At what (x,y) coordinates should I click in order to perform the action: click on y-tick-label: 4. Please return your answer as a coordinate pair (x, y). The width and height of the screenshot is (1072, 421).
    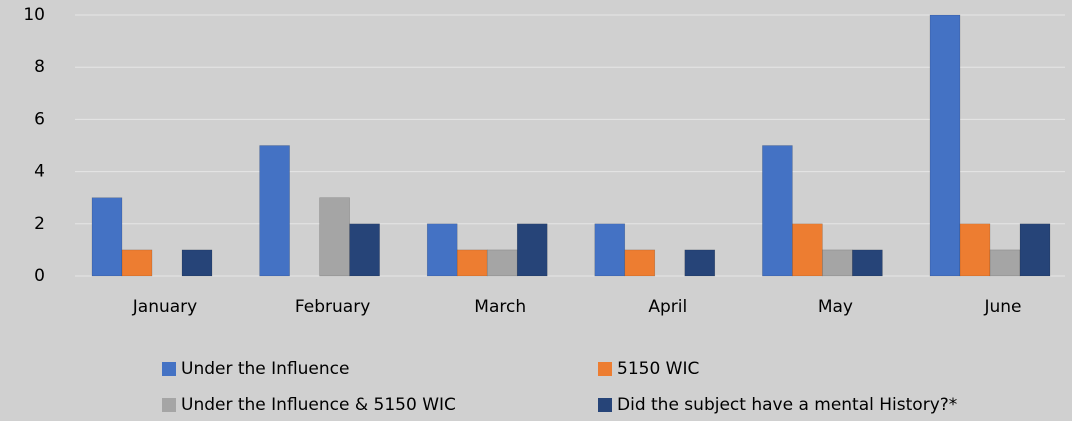
    Looking at the image, I should click on (39, 172).